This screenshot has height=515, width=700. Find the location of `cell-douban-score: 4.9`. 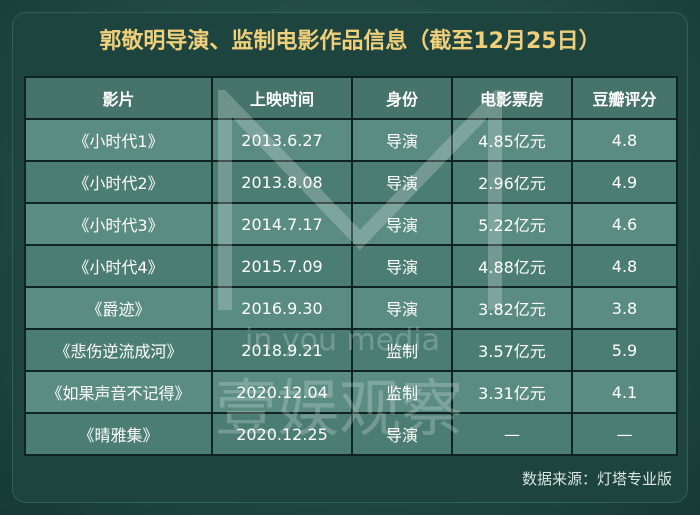

cell-douban-score: 4.9 is located at coordinates (624, 182).